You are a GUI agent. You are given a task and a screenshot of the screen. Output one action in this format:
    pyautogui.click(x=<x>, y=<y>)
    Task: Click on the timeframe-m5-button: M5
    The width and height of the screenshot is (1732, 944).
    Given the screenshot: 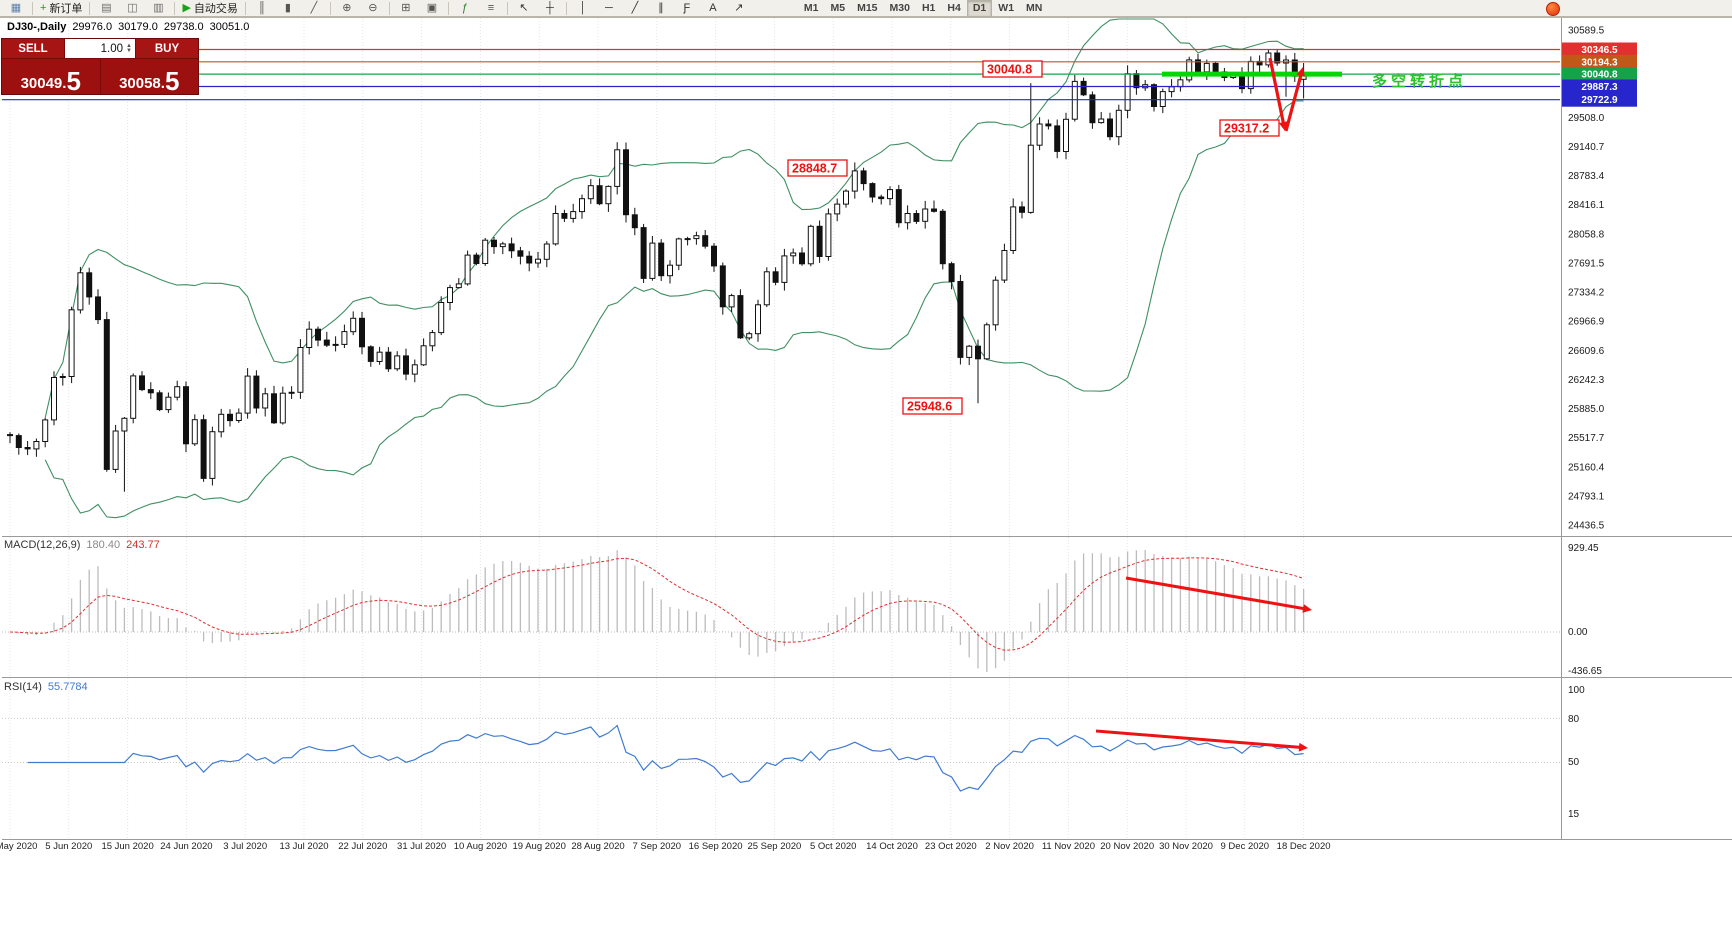 What is the action you would take?
    pyautogui.click(x=838, y=8)
    